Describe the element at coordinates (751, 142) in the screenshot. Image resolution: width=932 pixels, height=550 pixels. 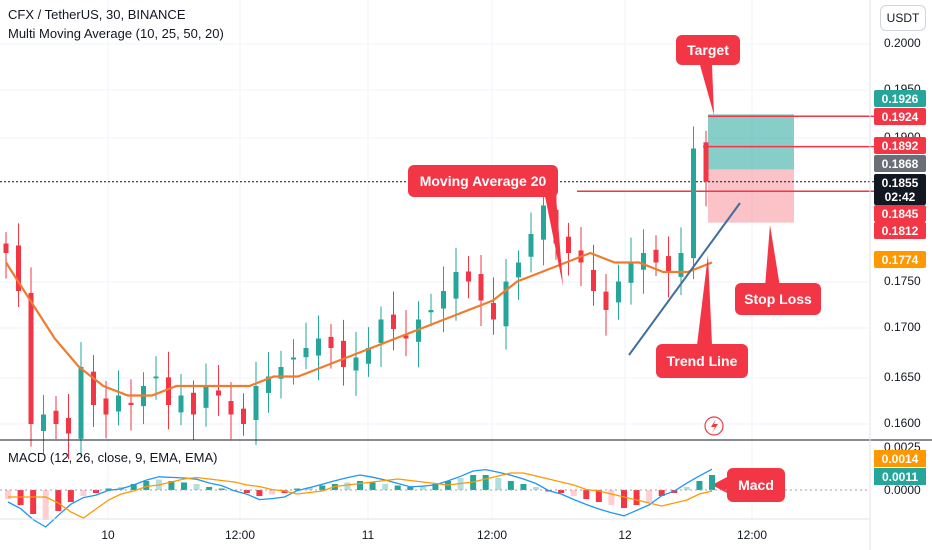
I see `target-zone` at that location.